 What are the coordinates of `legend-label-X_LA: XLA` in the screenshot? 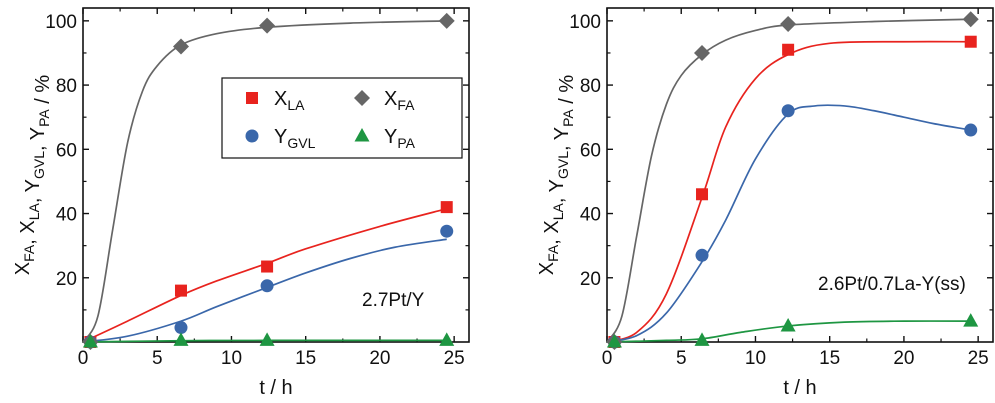 It's located at (289, 100).